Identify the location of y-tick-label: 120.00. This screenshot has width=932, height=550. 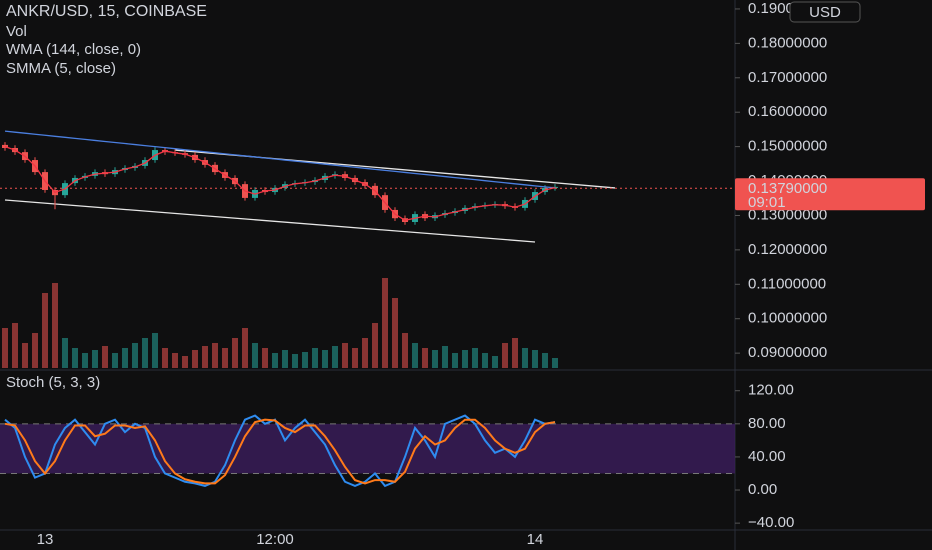
(771, 390).